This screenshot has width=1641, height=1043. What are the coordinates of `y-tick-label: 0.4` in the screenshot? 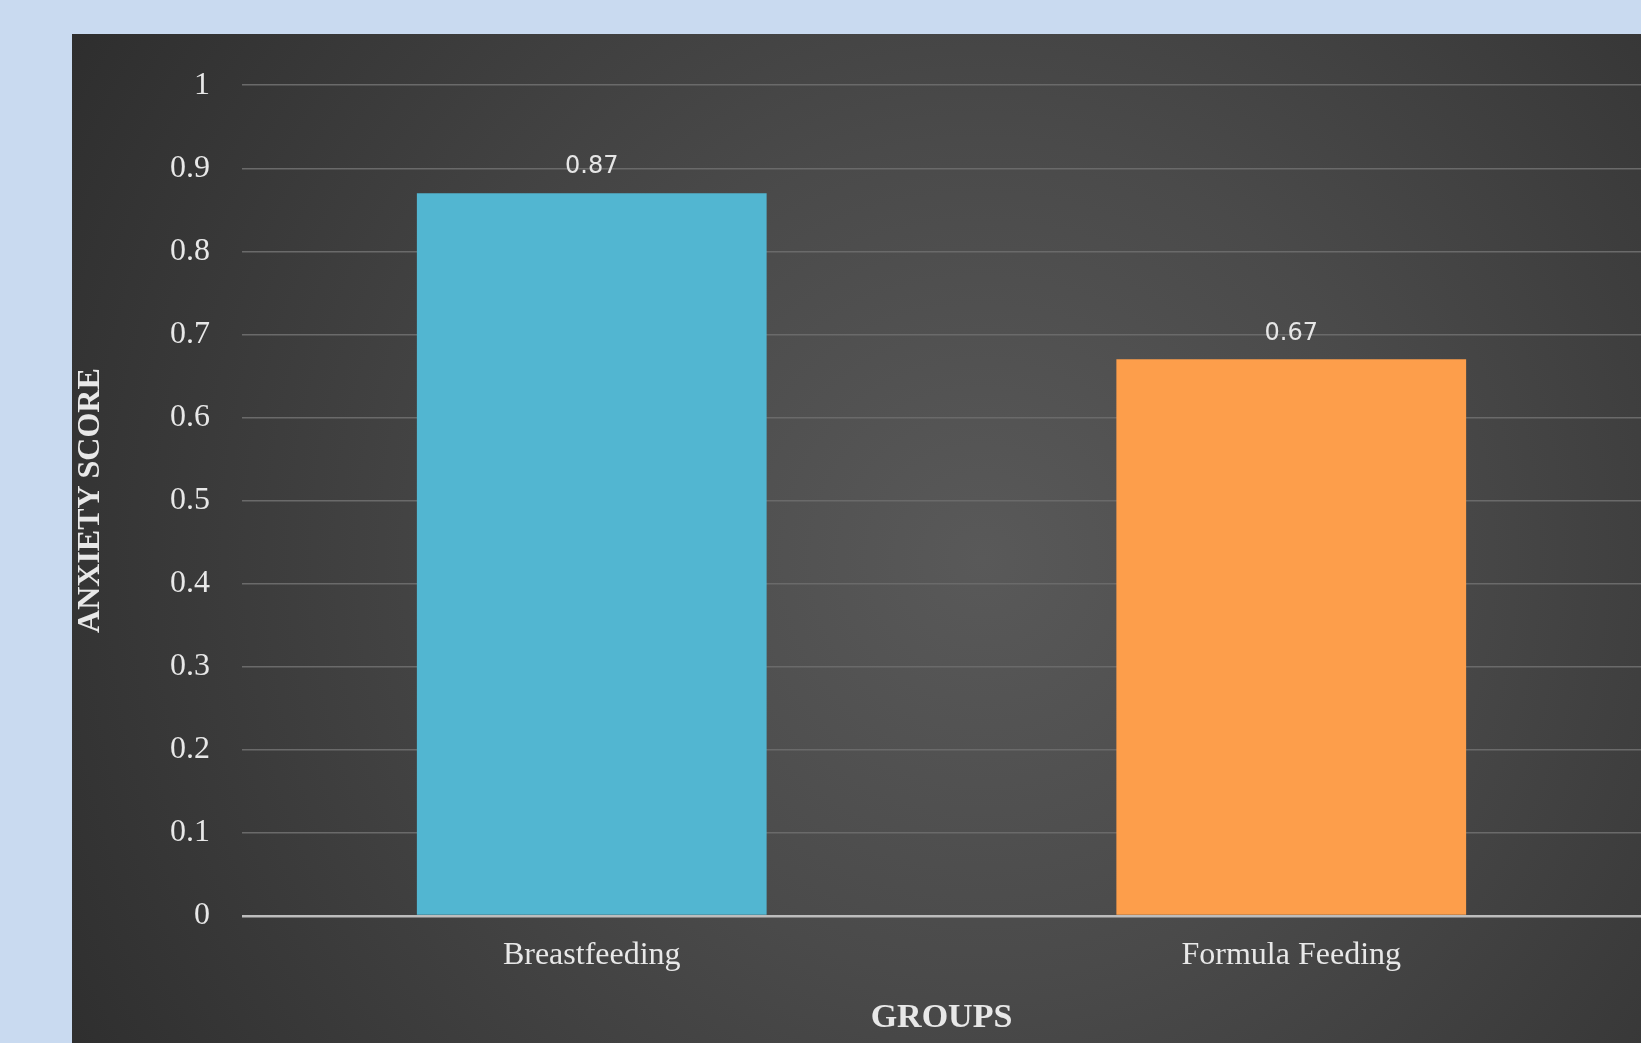 It's located at (190, 581).